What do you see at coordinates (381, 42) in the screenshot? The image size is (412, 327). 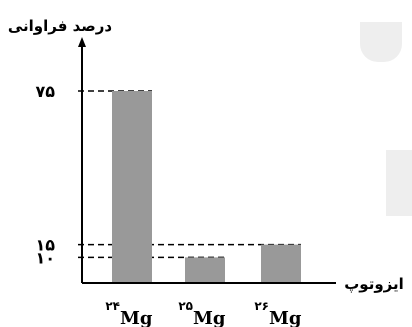 I see `watermark-top` at bounding box center [381, 42].